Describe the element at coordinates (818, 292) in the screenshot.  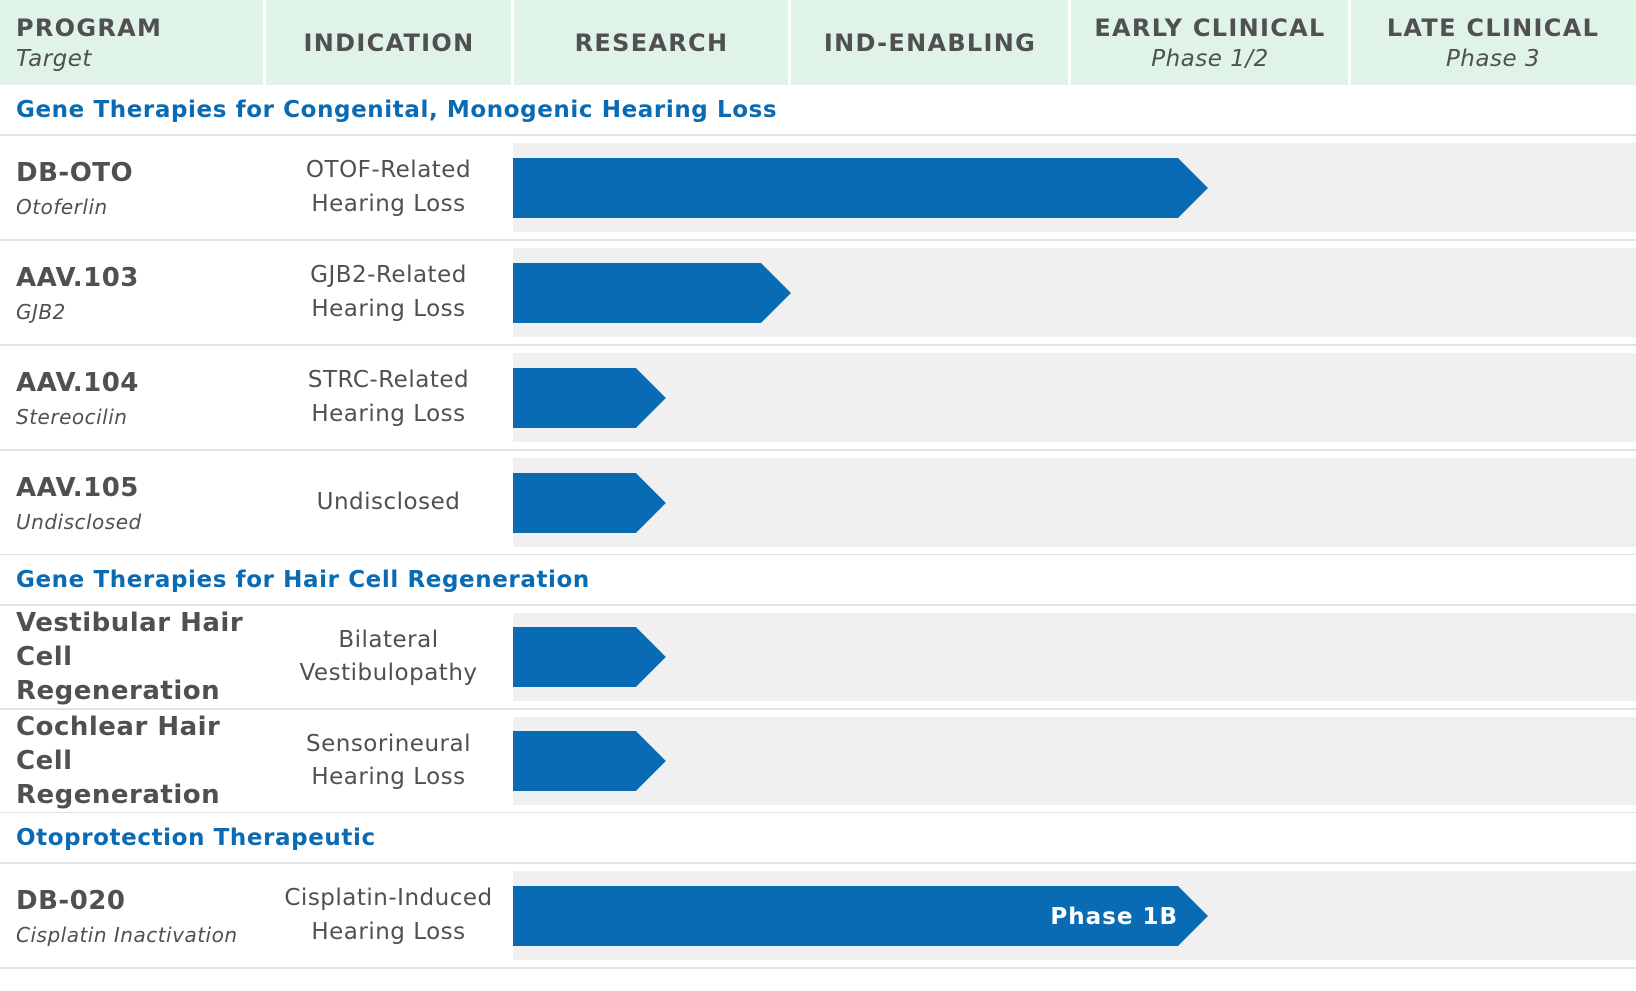
I see `program-row: AAV.103 GJB2 GJB2-Related Hearing Loss` at that location.